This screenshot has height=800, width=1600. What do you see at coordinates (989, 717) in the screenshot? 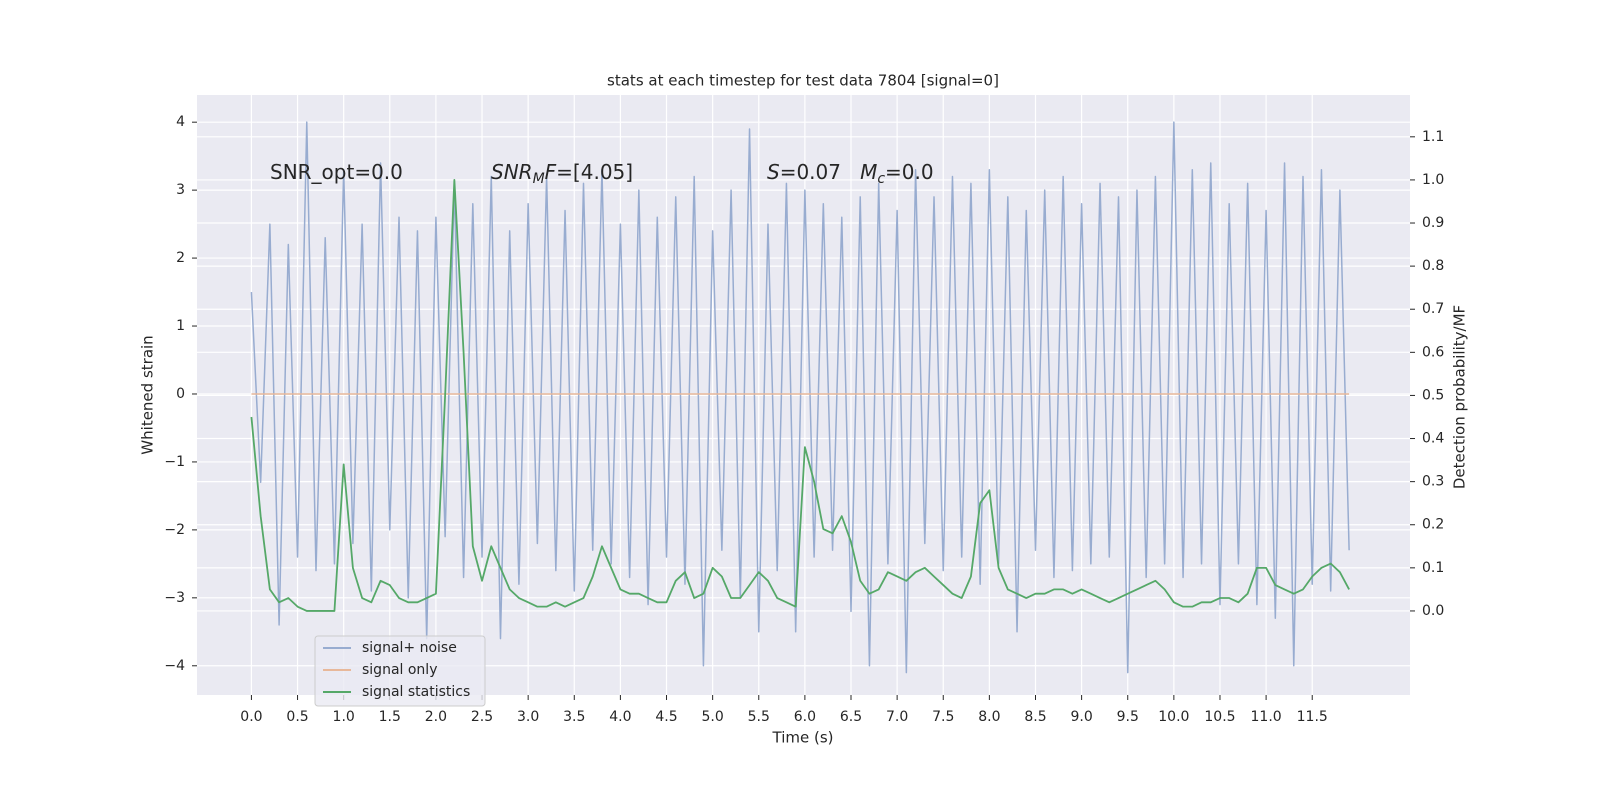
I see `x-tick-label: 8.0` at bounding box center [989, 717].